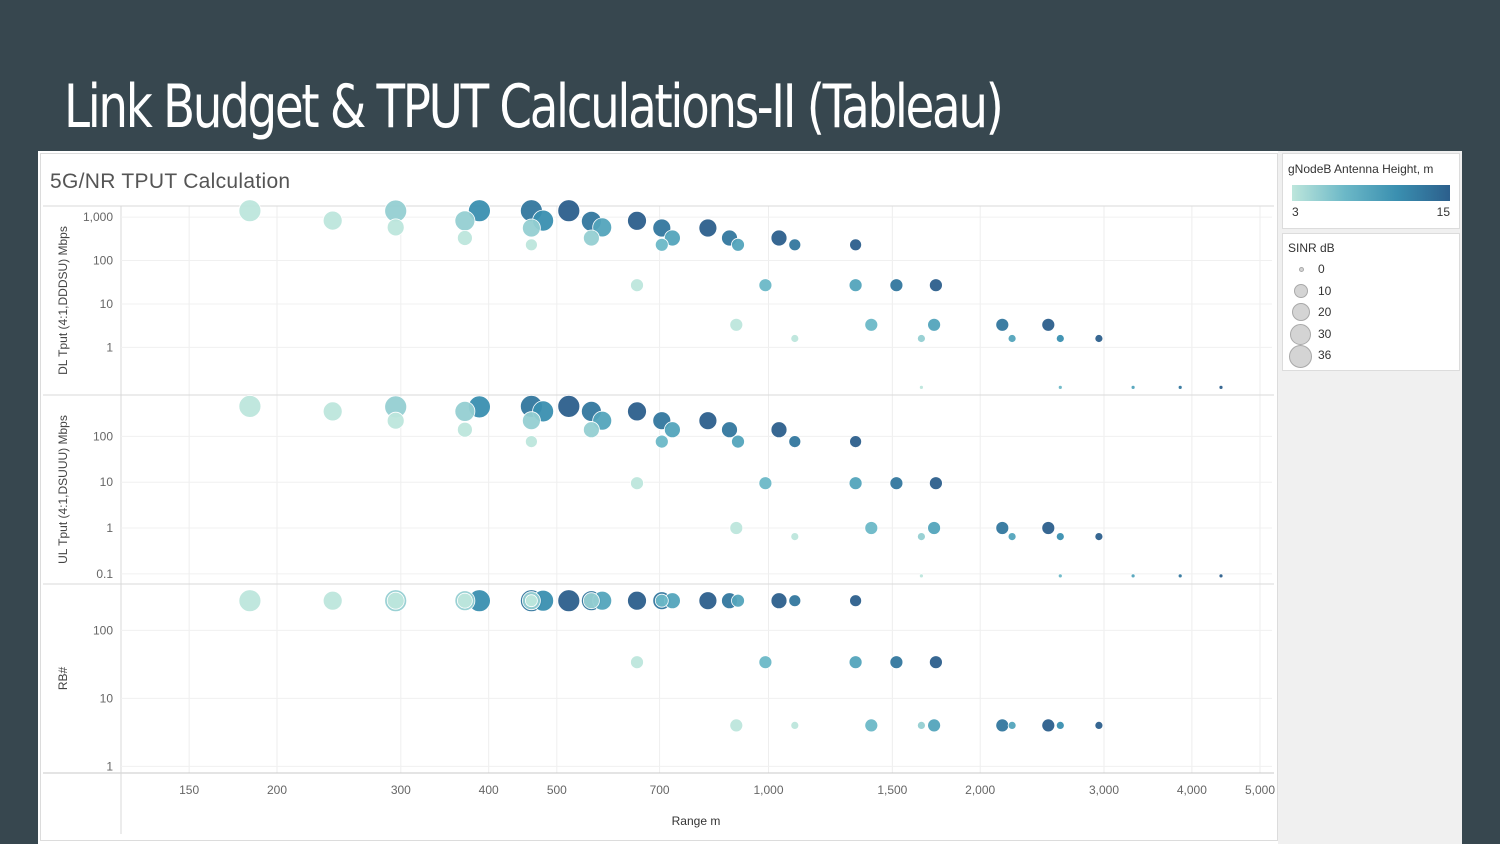 Image resolution: width=1500 pixels, height=844 pixels. I want to click on color-legend: gNodeB Antenna Height, m 3 15, so click(1371, 191).